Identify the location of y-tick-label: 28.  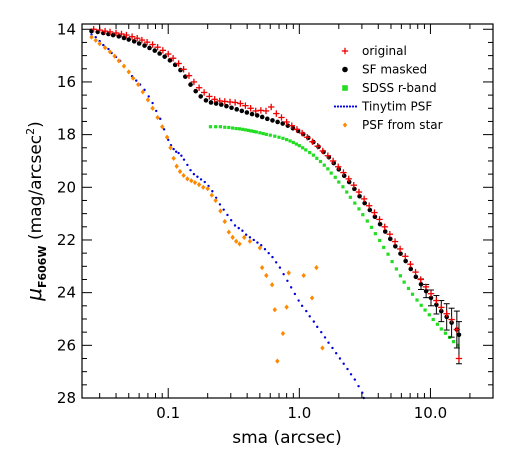
(66, 398).